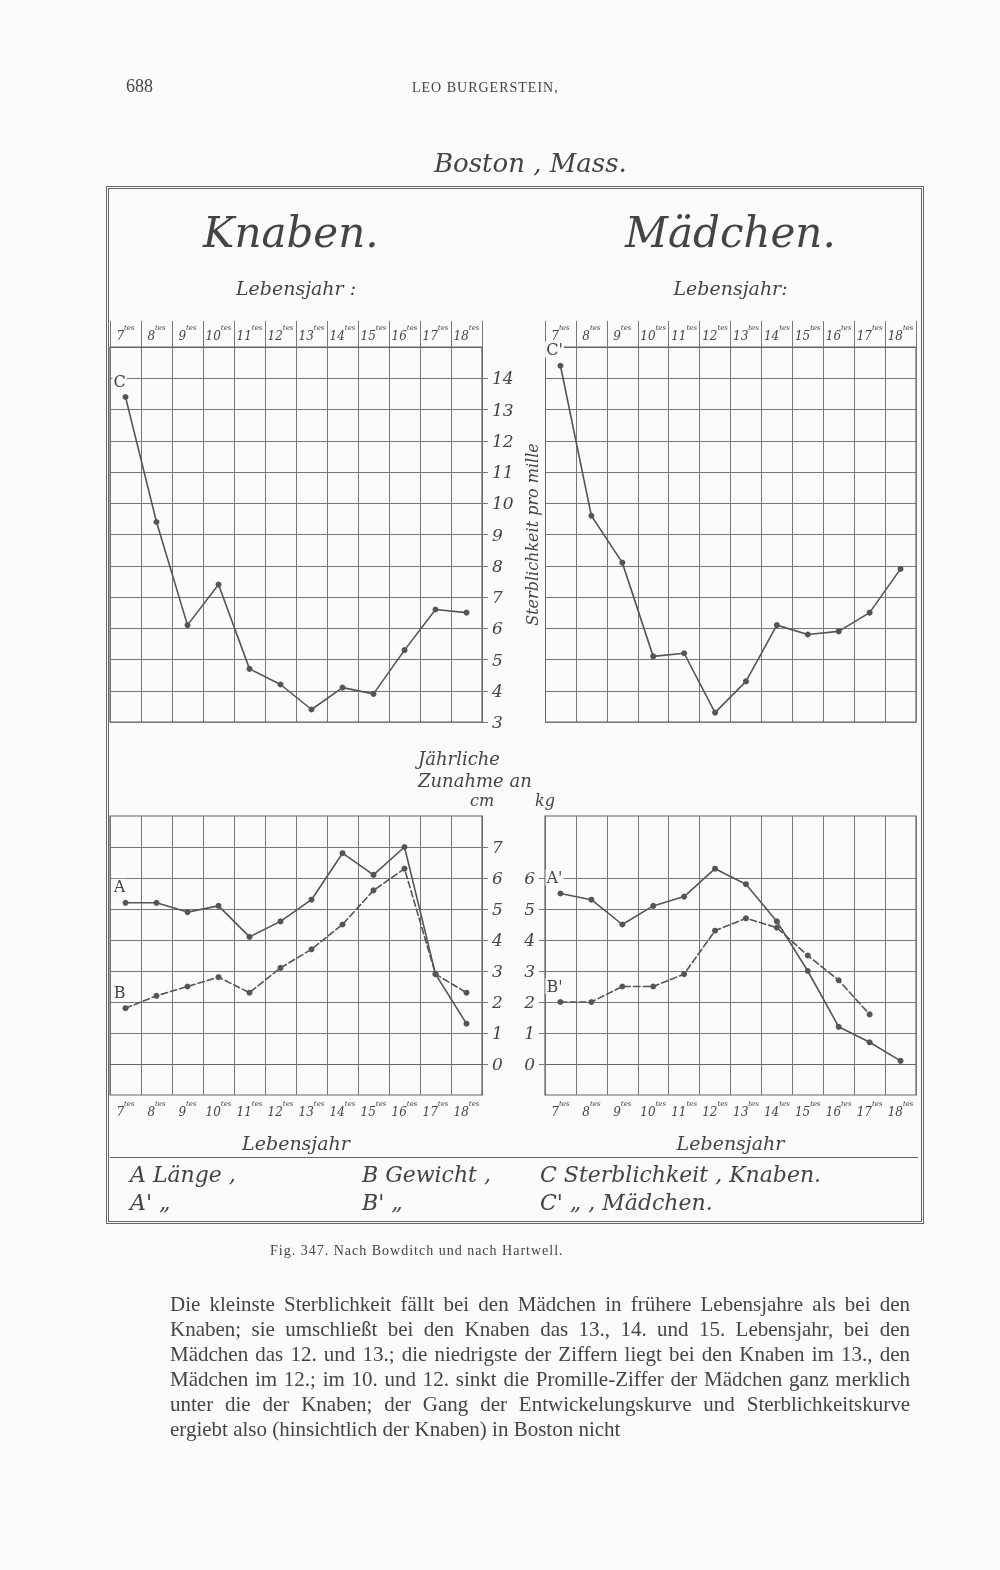 Image resolution: width=1000 pixels, height=1570 pixels. Describe the element at coordinates (730, 232) in the screenshot. I see `chart-title: Mädchen.` at that location.